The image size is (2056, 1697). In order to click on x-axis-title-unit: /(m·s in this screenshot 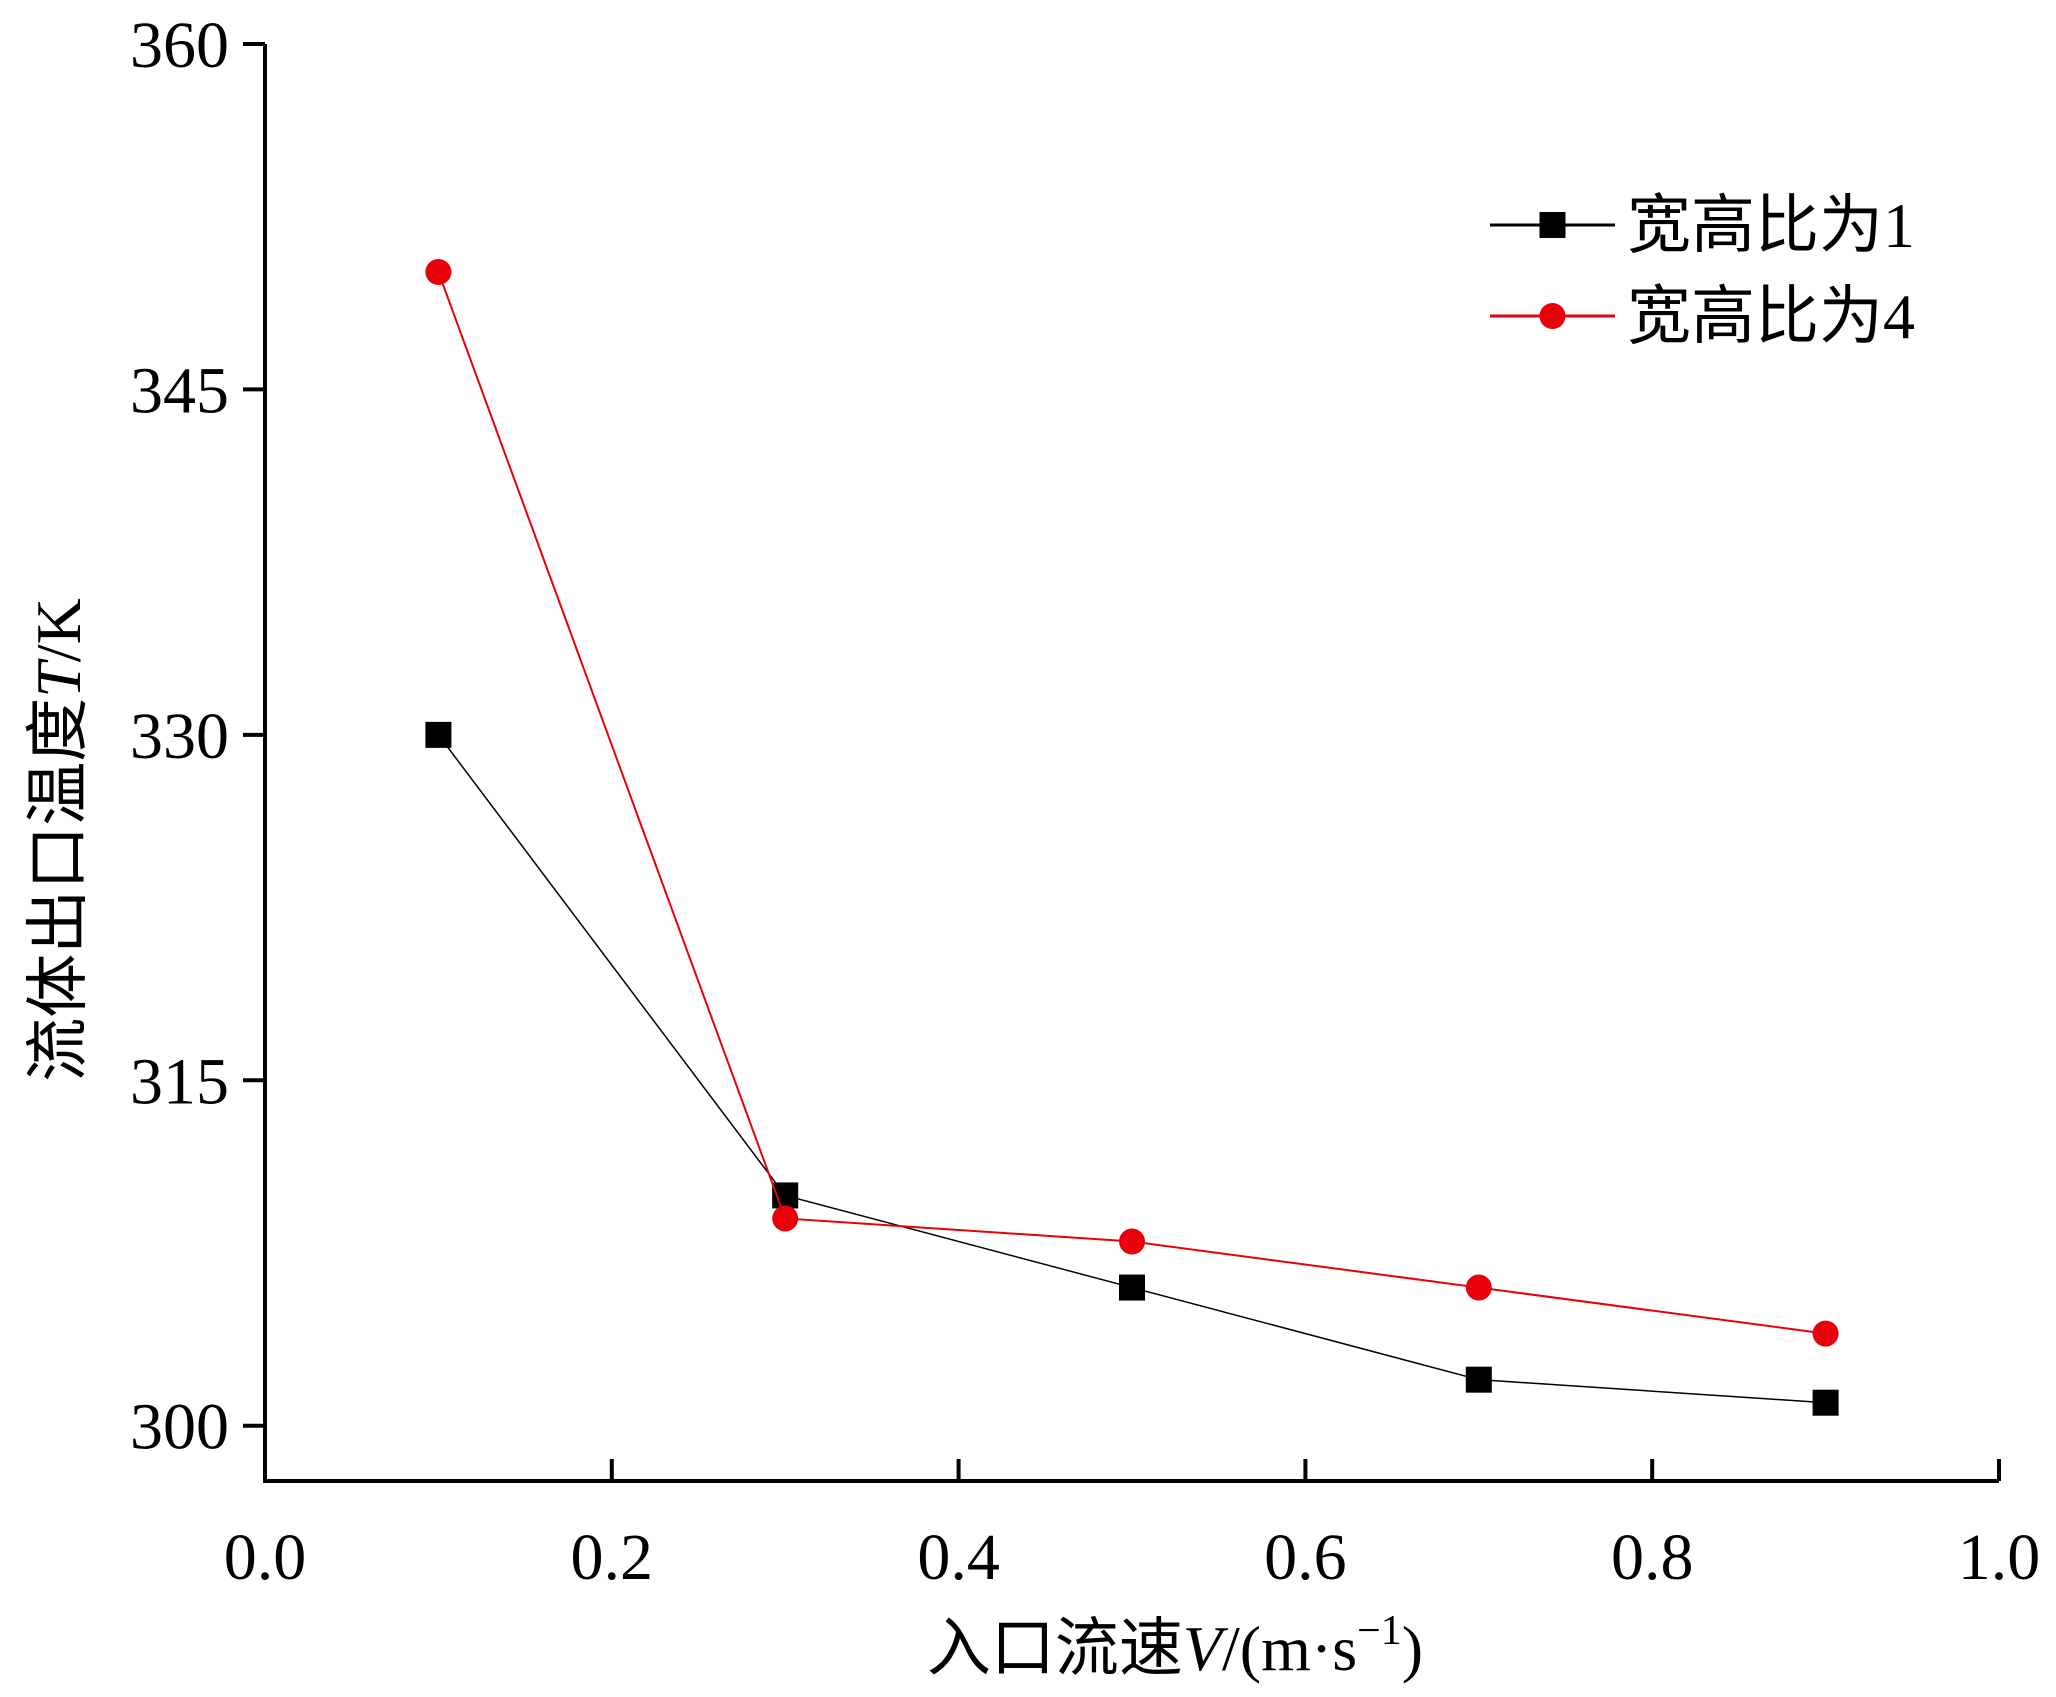, I will do `click(1289, 1648)`.